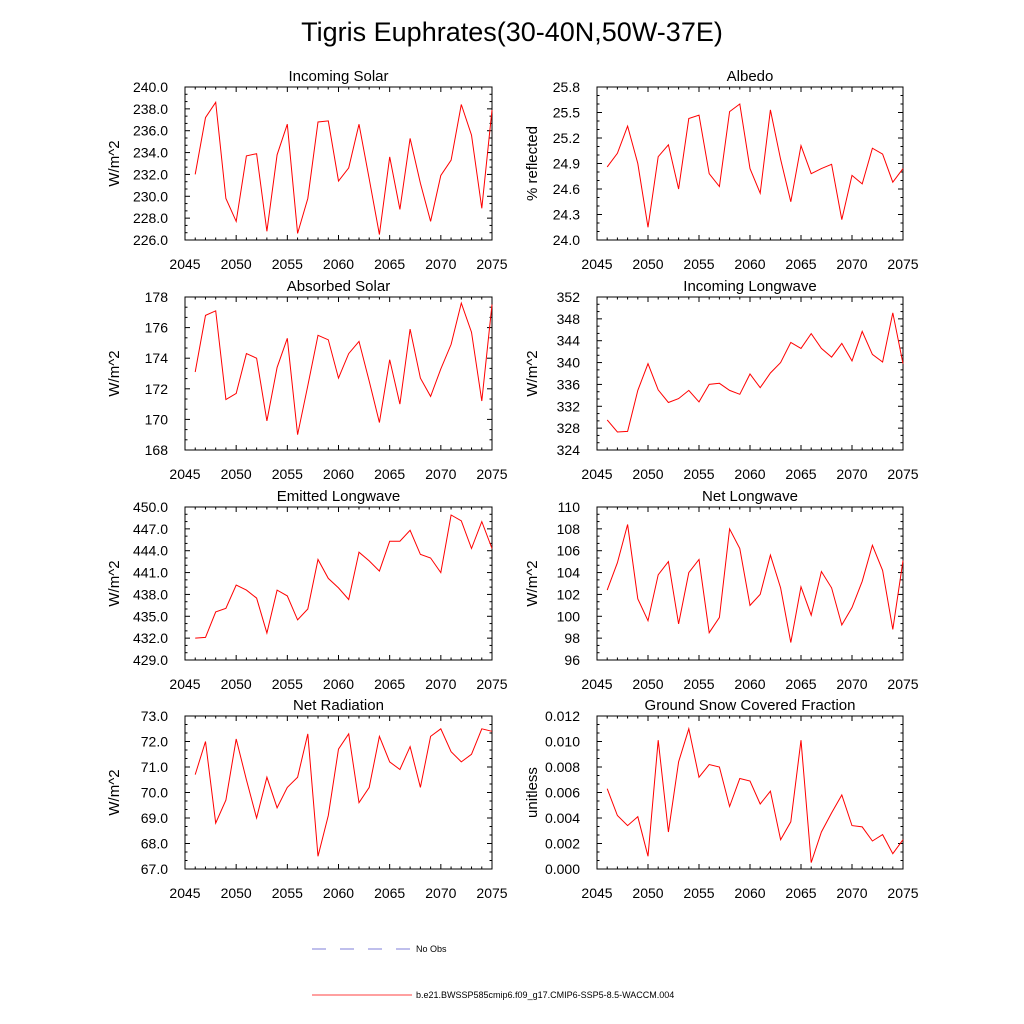 The height and width of the screenshot is (1024, 1024). I want to click on panel-title: Albedo, so click(750, 76).